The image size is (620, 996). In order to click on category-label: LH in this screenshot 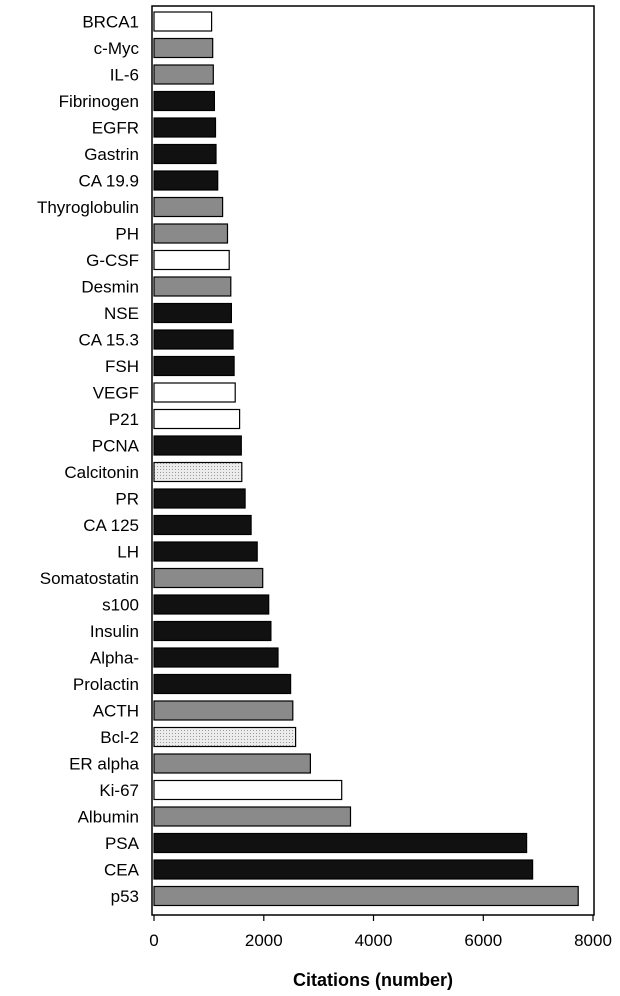, I will do `click(128, 552)`.